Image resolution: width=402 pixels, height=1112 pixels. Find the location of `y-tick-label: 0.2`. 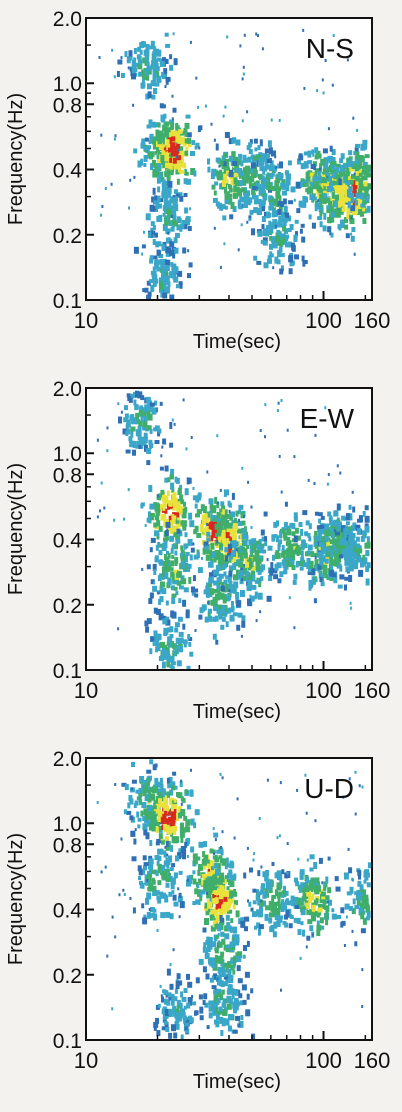

y-tick-label: 0.2 is located at coordinates (67, 976).